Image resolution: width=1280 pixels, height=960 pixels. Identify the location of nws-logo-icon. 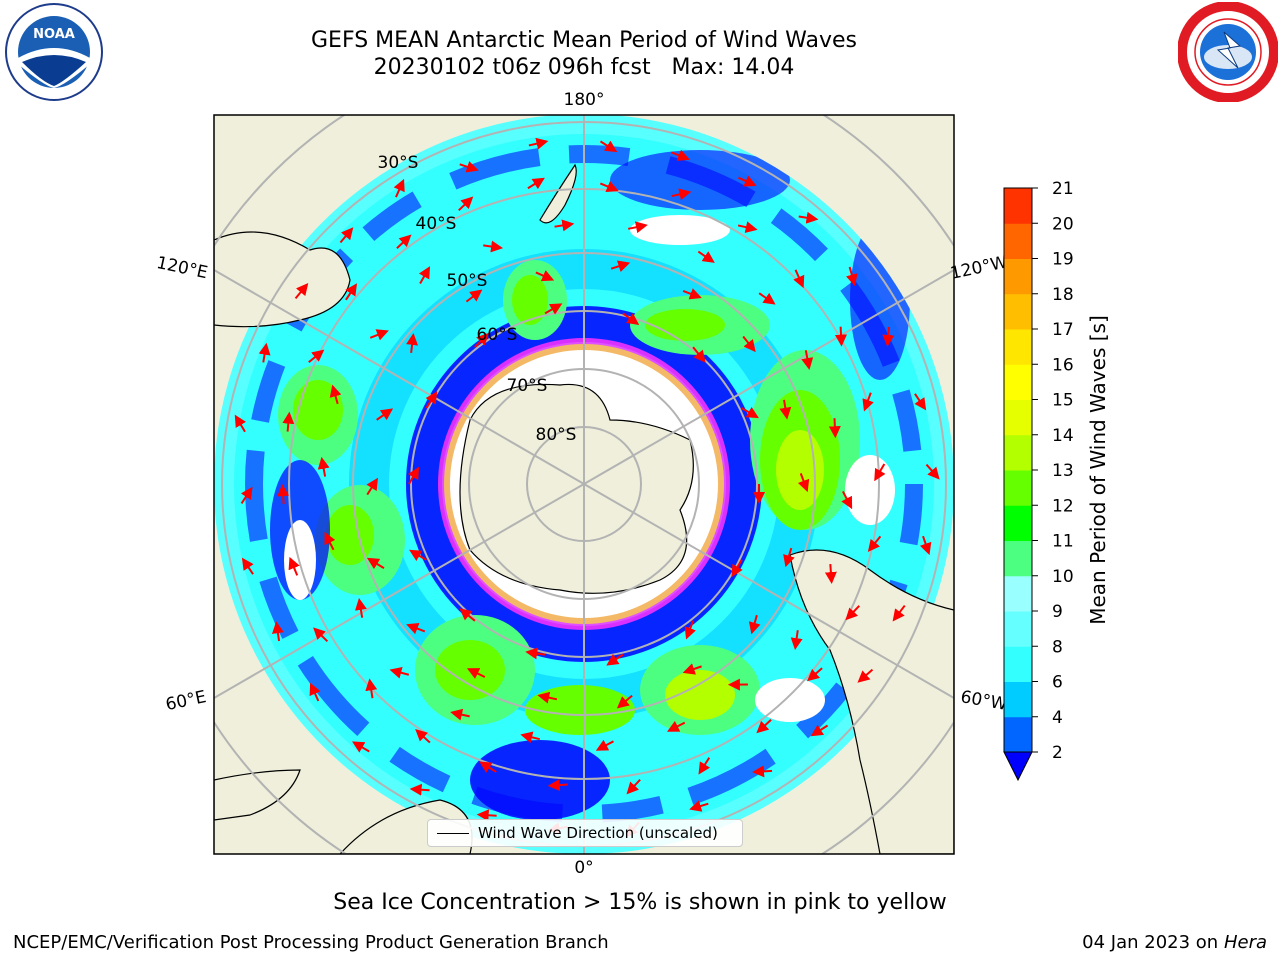
(1228, 52).